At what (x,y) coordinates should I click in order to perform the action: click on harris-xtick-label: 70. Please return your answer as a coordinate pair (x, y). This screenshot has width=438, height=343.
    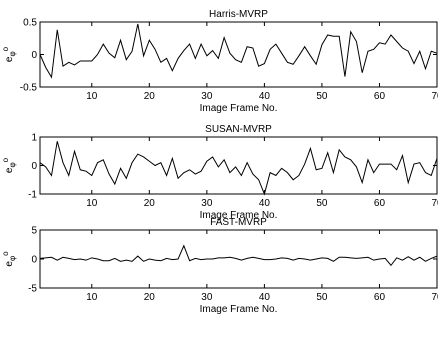
    Looking at the image, I should click on (434, 96).